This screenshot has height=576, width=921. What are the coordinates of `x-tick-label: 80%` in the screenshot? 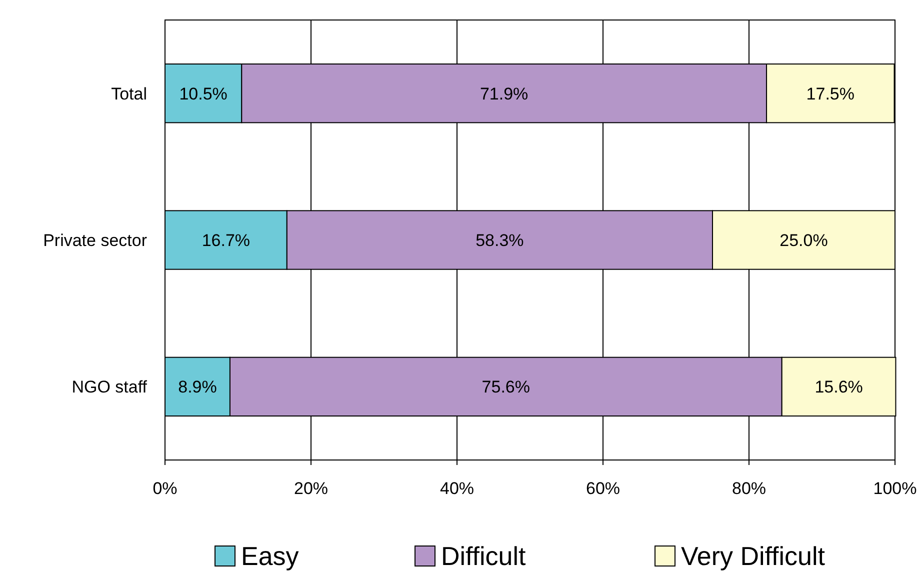 It's located at (749, 488).